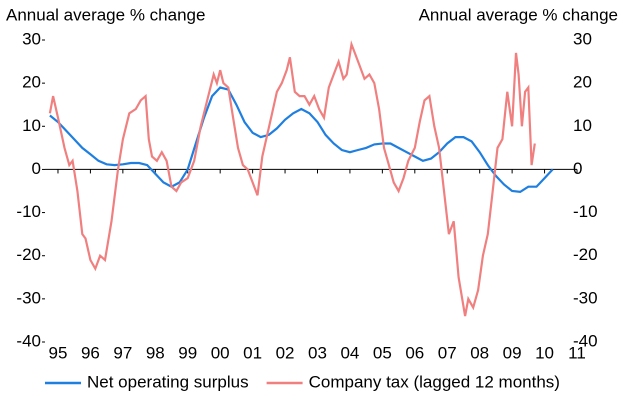 The image size is (624, 401). I want to click on y2-tick-label: -20, so click(585, 254).